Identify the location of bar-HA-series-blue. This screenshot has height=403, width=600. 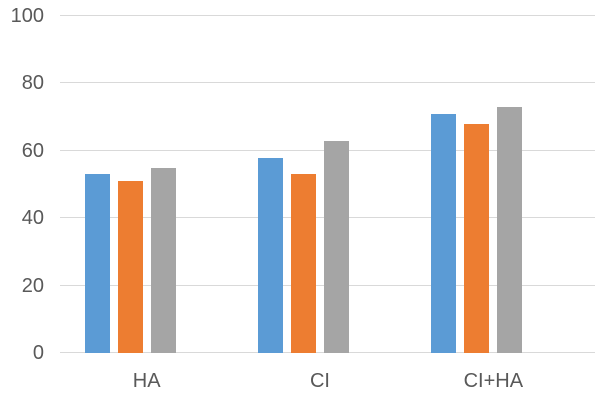
(97, 263).